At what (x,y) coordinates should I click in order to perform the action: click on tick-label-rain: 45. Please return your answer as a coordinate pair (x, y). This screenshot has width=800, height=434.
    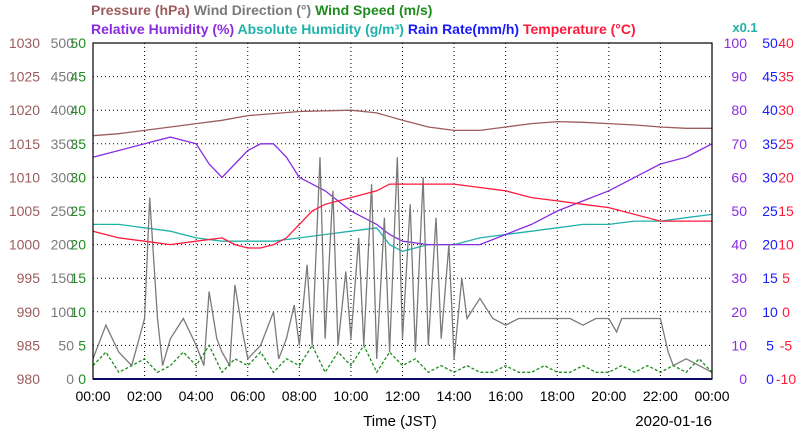
    Looking at the image, I should click on (770, 77).